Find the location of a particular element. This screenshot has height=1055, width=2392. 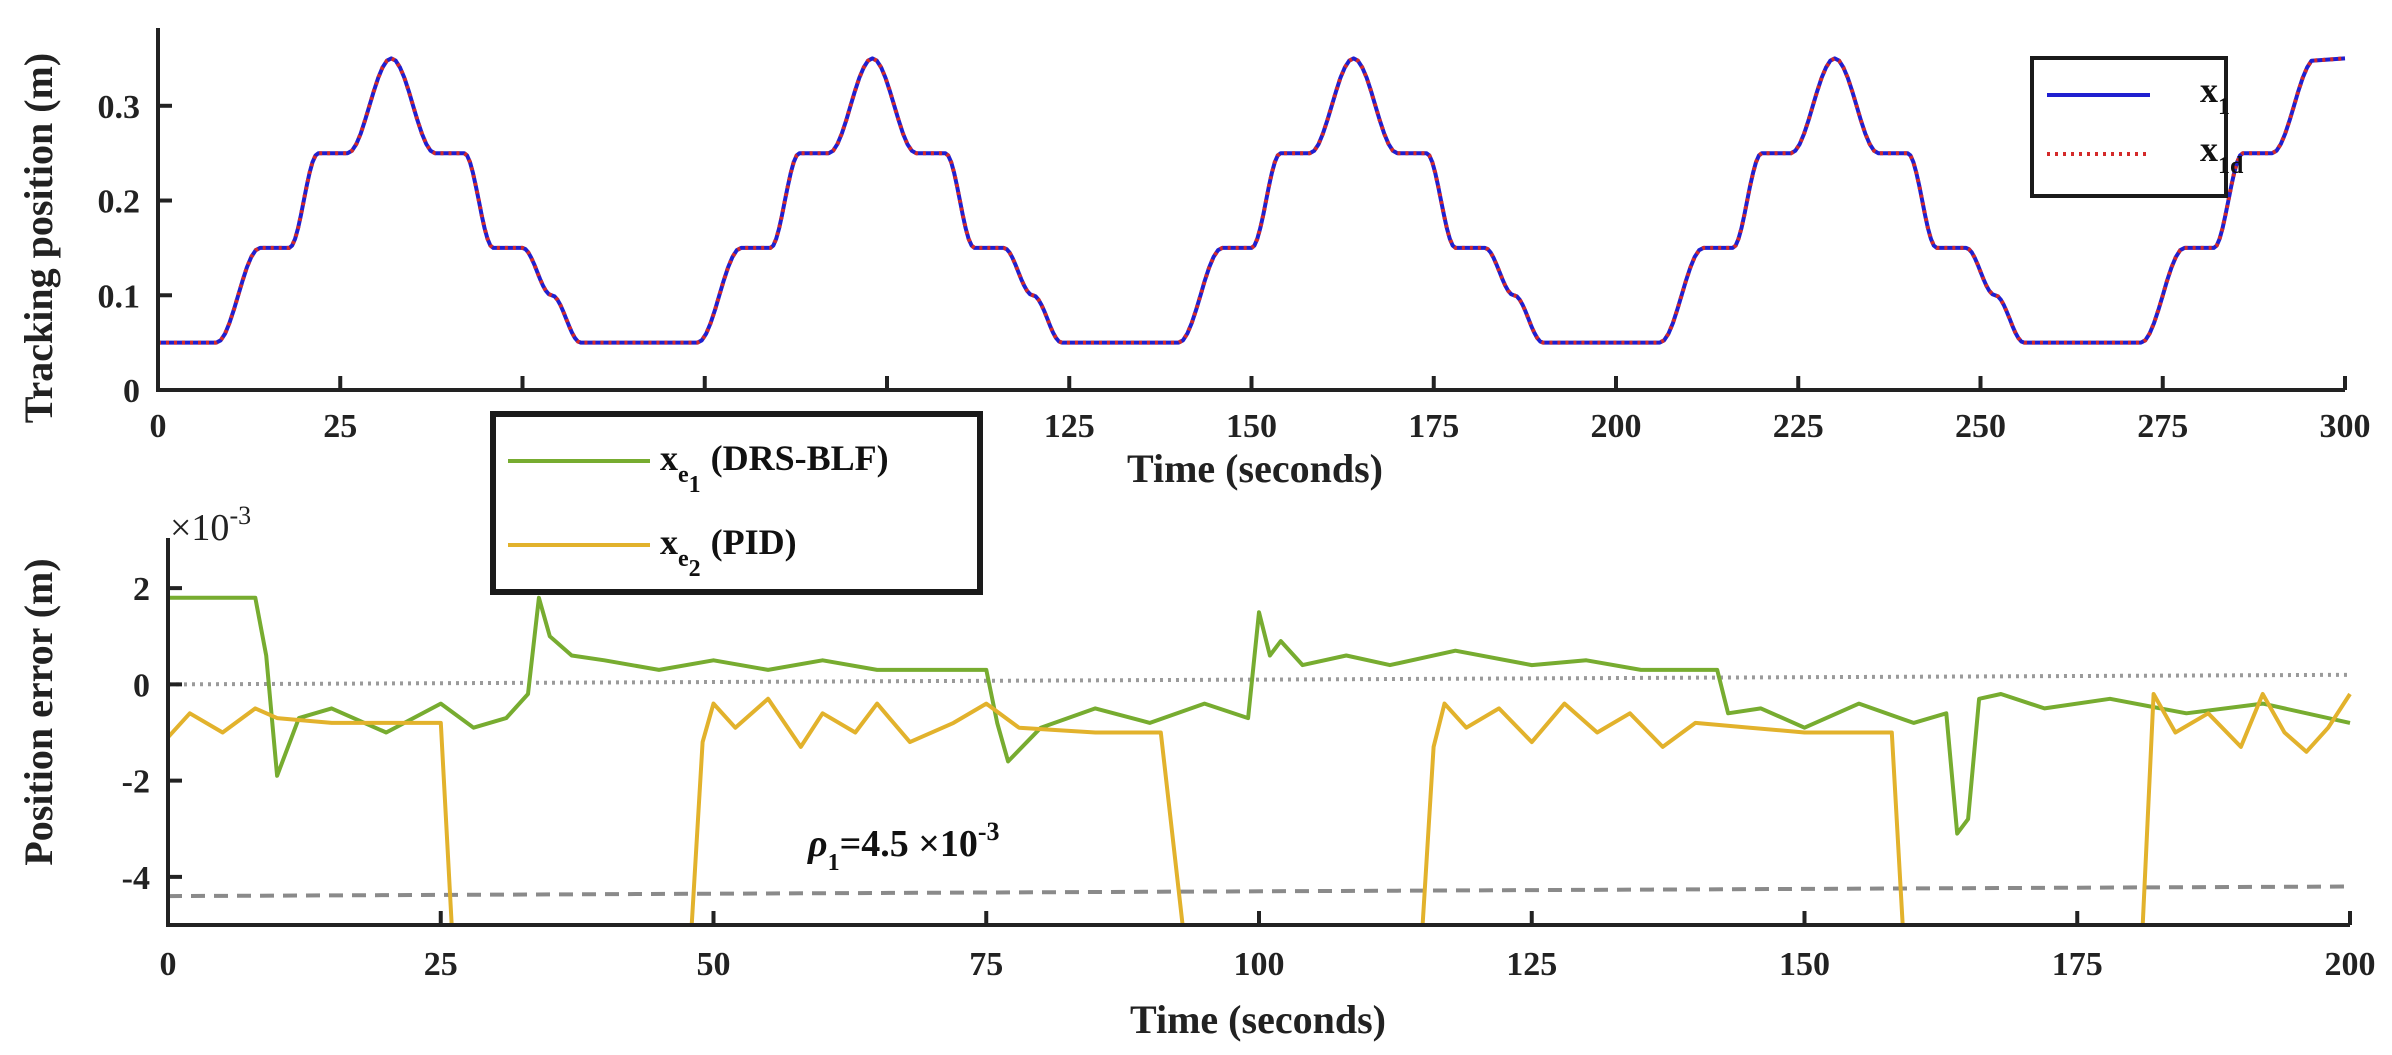

legend-label-xe2-sub: e is located at coordinates (683, 559).